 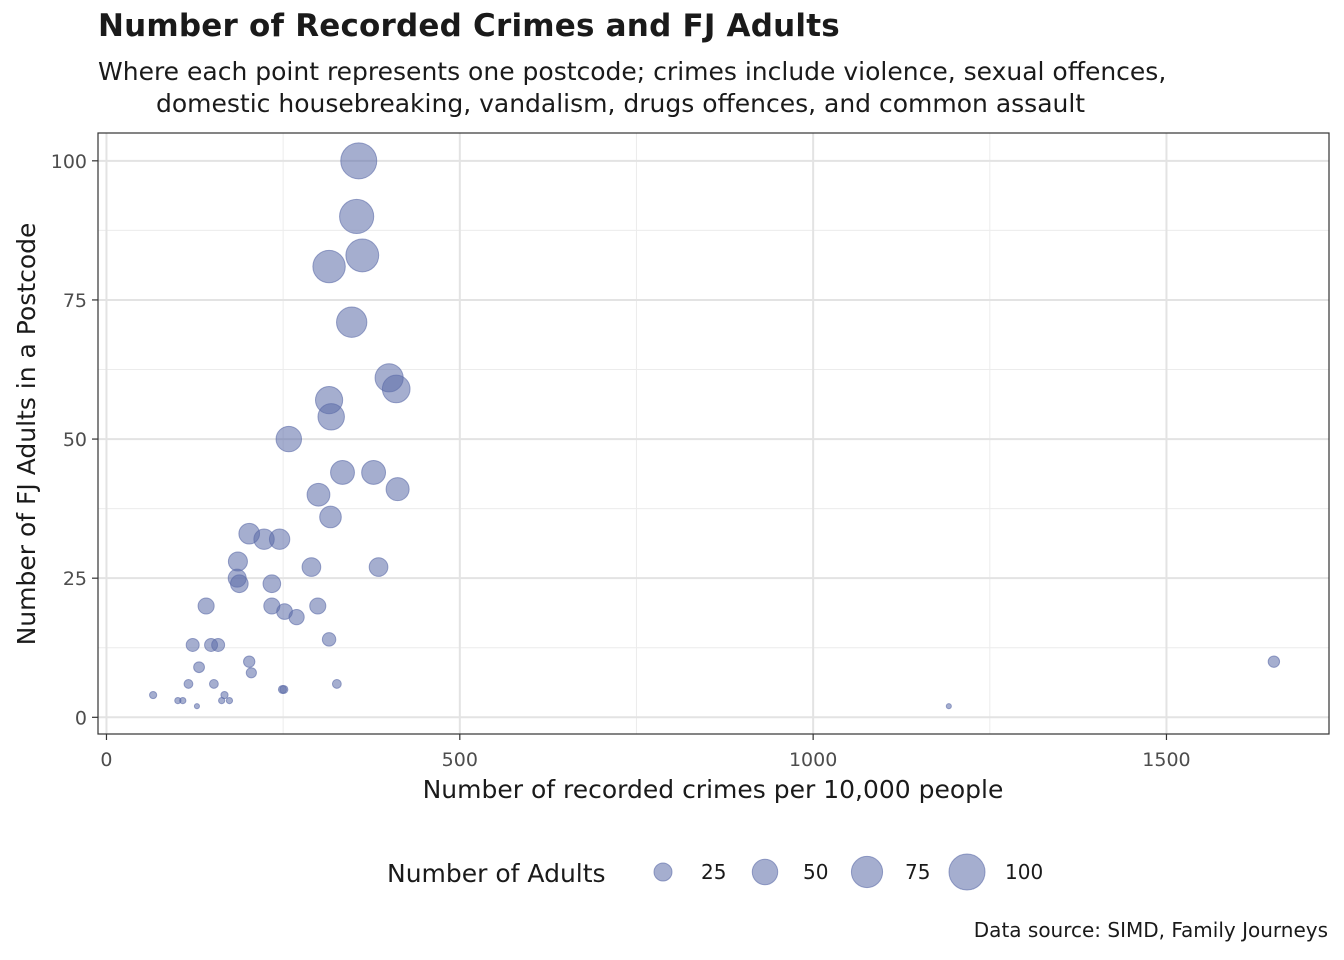 What do you see at coordinates (469, 26) in the screenshot?
I see `chart-title: Number of Recorded Crimes and FJ Adults` at bounding box center [469, 26].